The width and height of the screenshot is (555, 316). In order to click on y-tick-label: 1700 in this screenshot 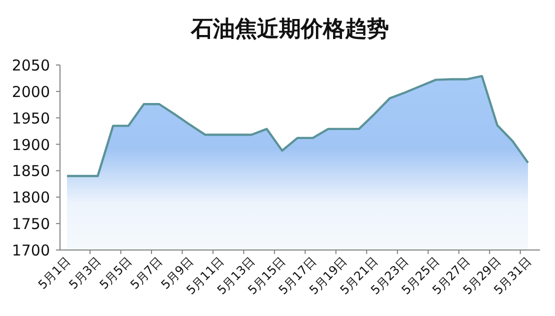, I will do `click(31, 251)`.